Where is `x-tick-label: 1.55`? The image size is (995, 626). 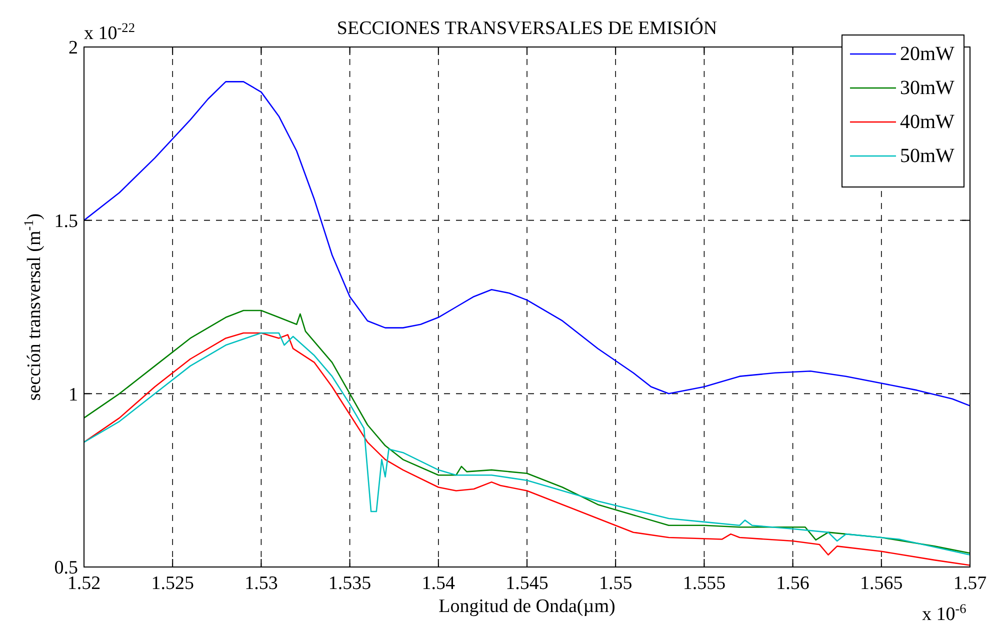
x-tick-label: 1.55 is located at coordinates (615, 583).